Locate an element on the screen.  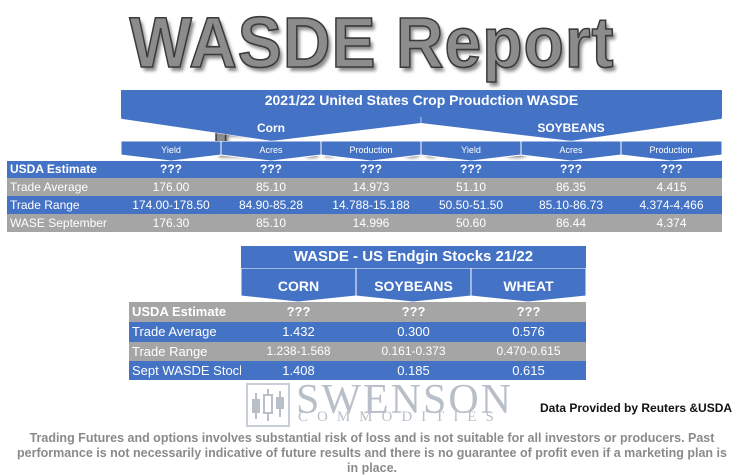
table-cell: 84.90-85.28 is located at coordinates (271, 205).